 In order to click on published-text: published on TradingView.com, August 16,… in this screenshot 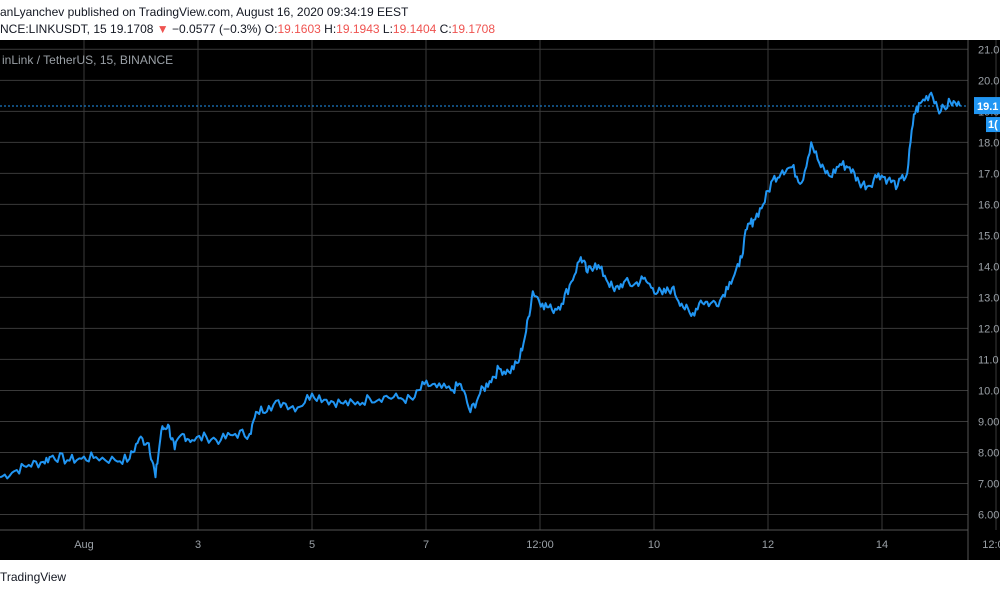, I will do `click(238, 12)`.